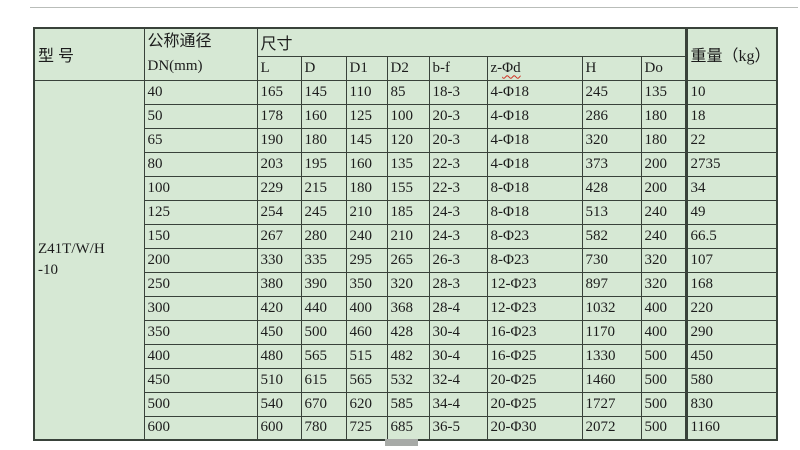 This screenshot has height=450, width=800. I want to click on spec-row-dn-150: 150 267 280 240 210 24-3 8-Φ23 582 240 66.5, so click(406, 236).